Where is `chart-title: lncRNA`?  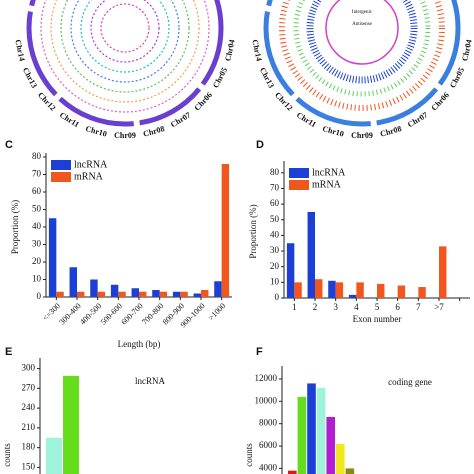
chart-title: lncRNA is located at coordinates (150, 381).